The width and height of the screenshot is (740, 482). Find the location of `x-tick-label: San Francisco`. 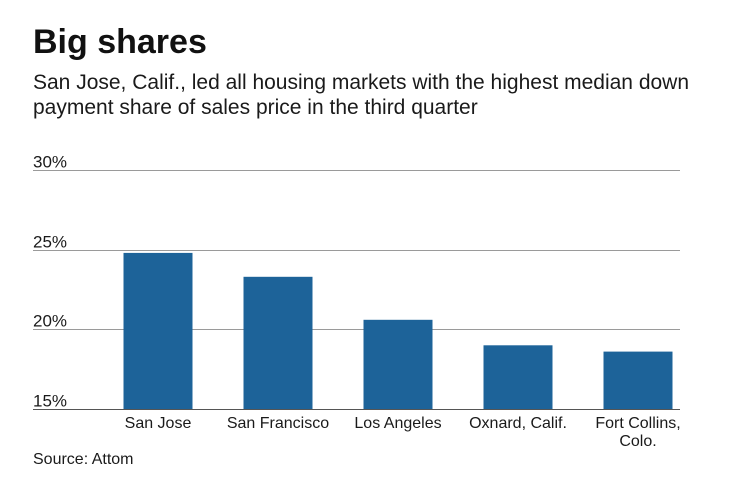

x-tick-label: San Francisco is located at coordinates (278, 423).